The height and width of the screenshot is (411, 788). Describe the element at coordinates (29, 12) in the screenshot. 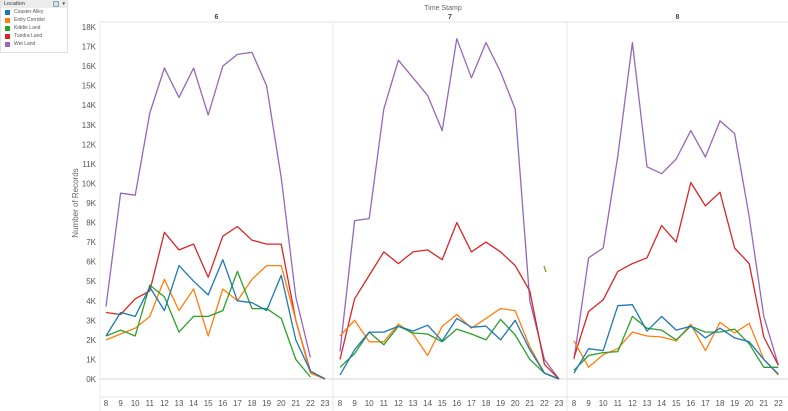

I see `legend-label: Coaster Alley` at that location.